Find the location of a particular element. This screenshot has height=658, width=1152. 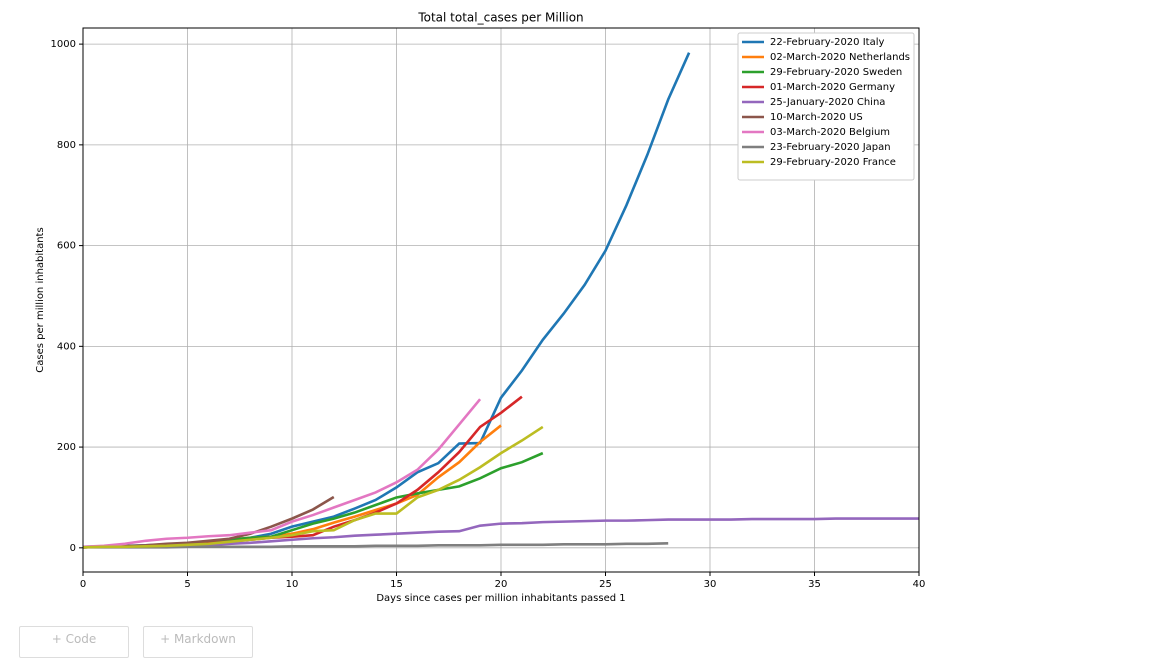

legend-label: 29-February-2020 France is located at coordinates (833, 162).